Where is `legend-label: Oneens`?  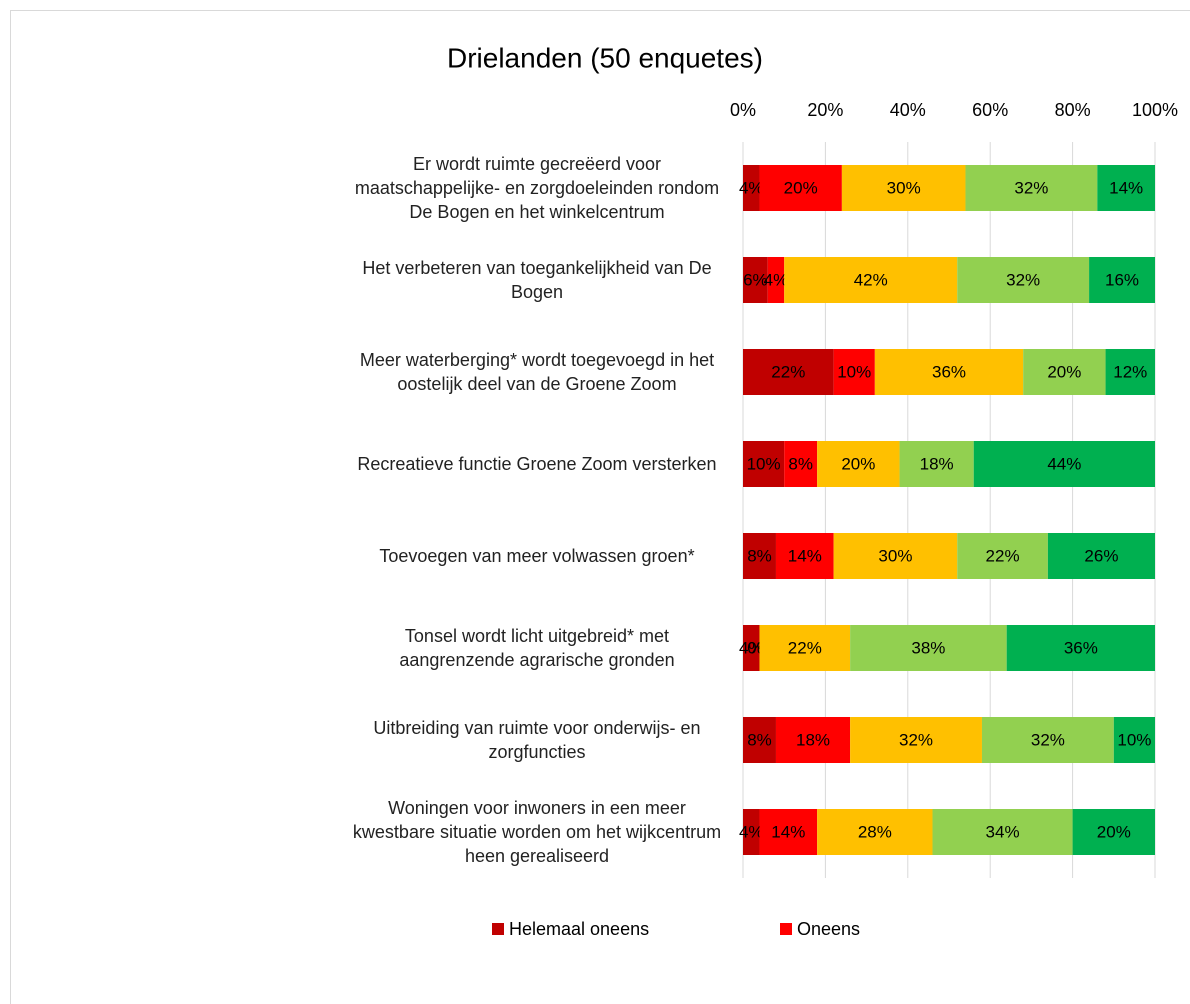 legend-label: Oneens is located at coordinates (828, 929).